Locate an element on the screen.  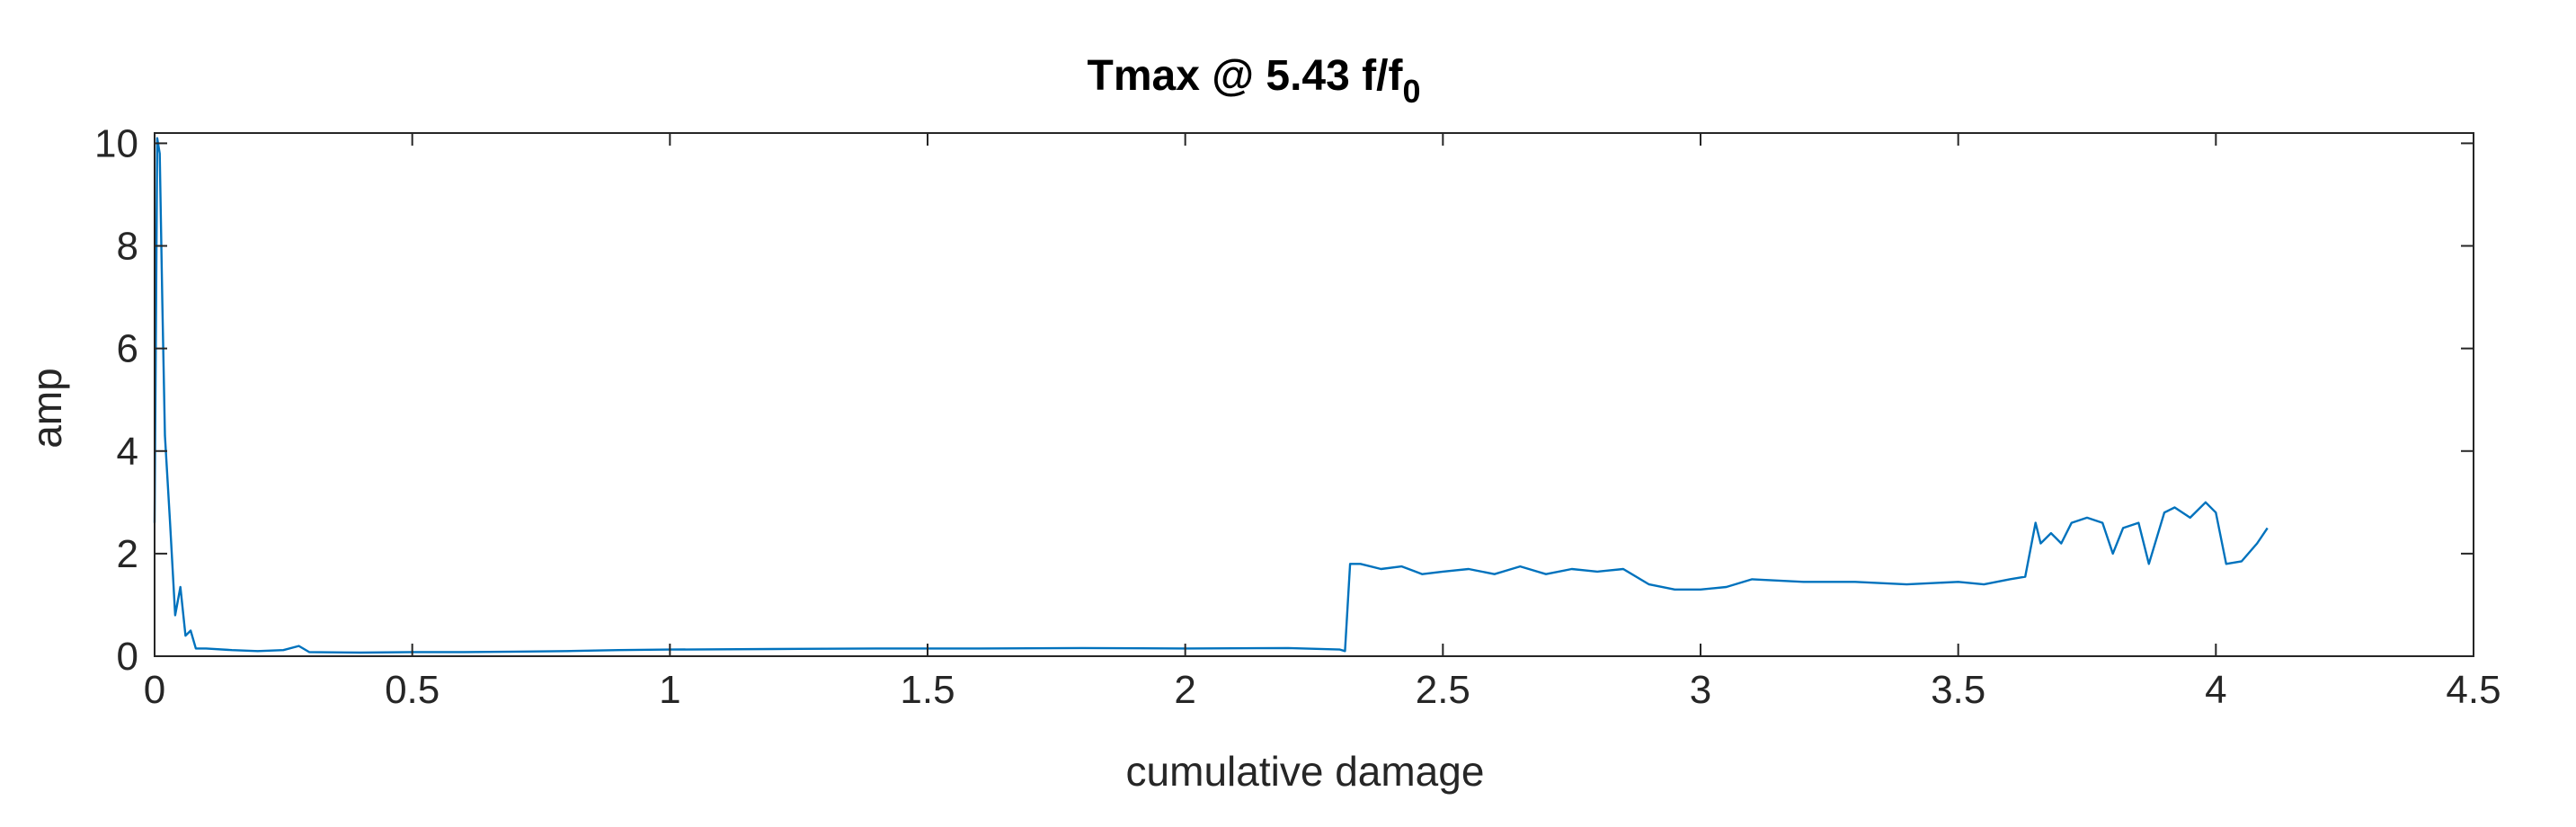
x-tick-label: 3.5 is located at coordinates (1958, 690).